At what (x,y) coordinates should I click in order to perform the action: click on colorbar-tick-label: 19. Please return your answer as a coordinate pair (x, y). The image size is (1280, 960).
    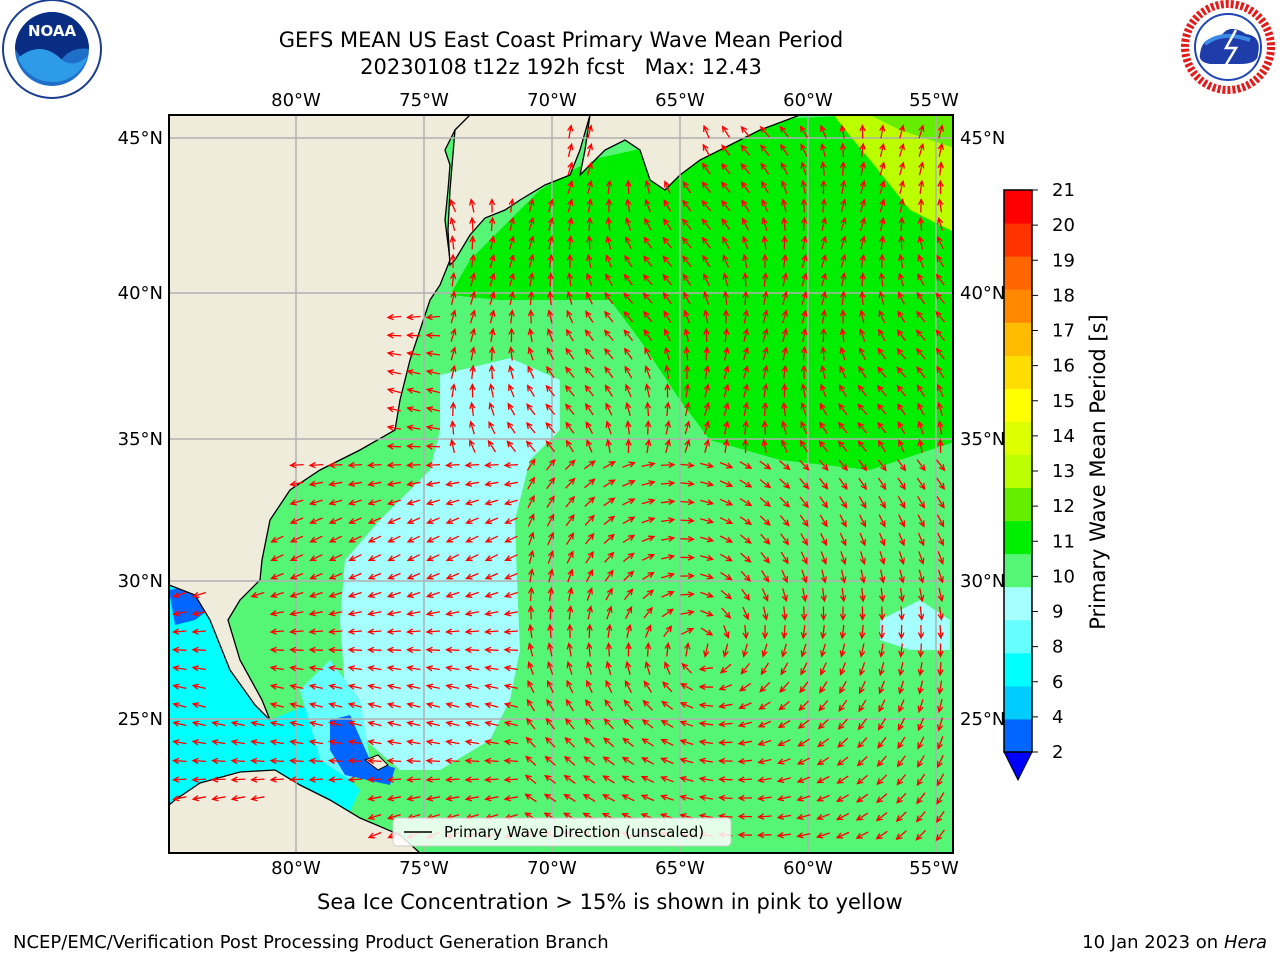
    Looking at the image, I should click on (1063, 260).